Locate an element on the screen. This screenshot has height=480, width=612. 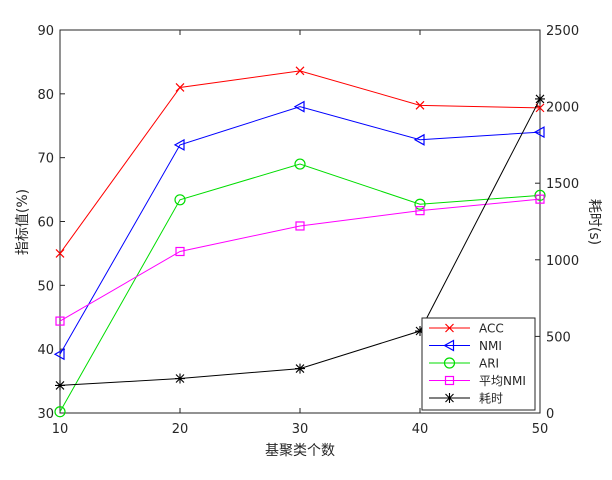
left-axis: 30 40 50 60 70 80 90 is located at coordinates (51, 223).